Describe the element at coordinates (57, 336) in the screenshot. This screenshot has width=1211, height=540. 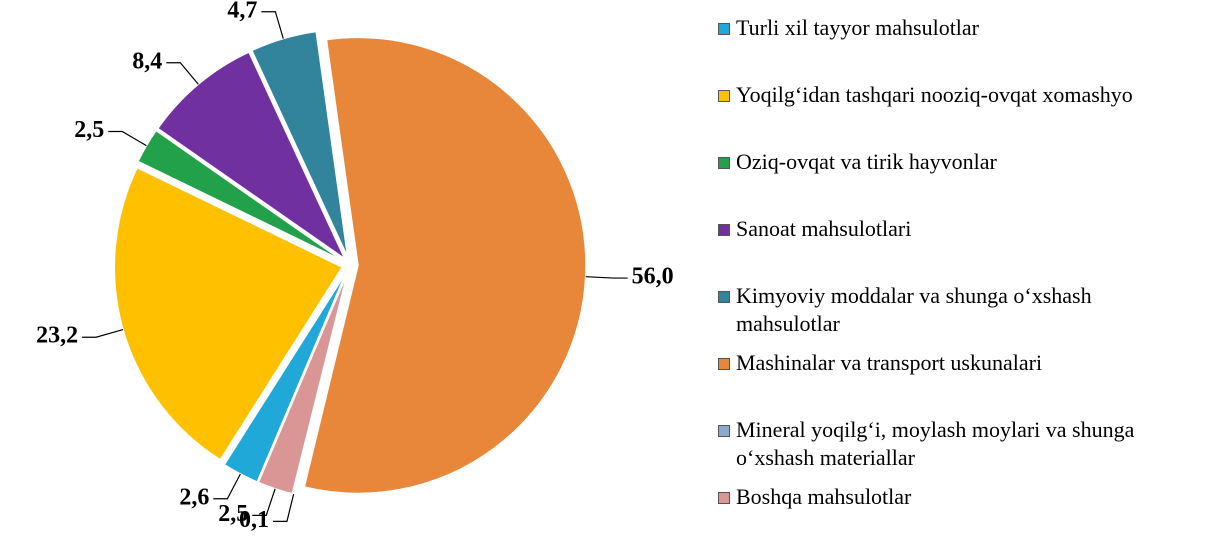
I see `value-label: 23,2` at that location.